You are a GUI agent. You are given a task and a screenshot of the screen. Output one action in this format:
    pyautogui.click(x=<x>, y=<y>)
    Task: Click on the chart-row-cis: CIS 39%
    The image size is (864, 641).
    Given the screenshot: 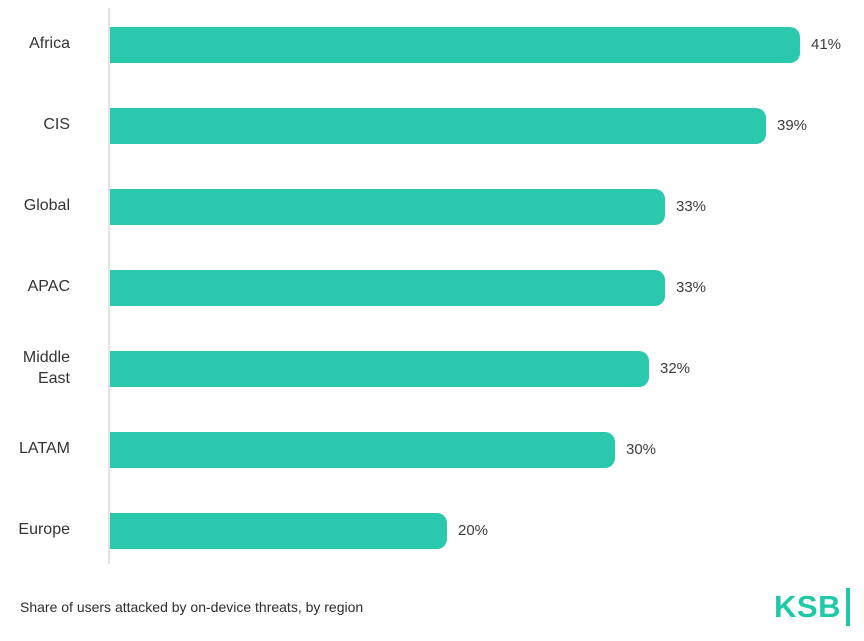 What is the action you would take?
    pyautogui.click(x=432, y=125)
    